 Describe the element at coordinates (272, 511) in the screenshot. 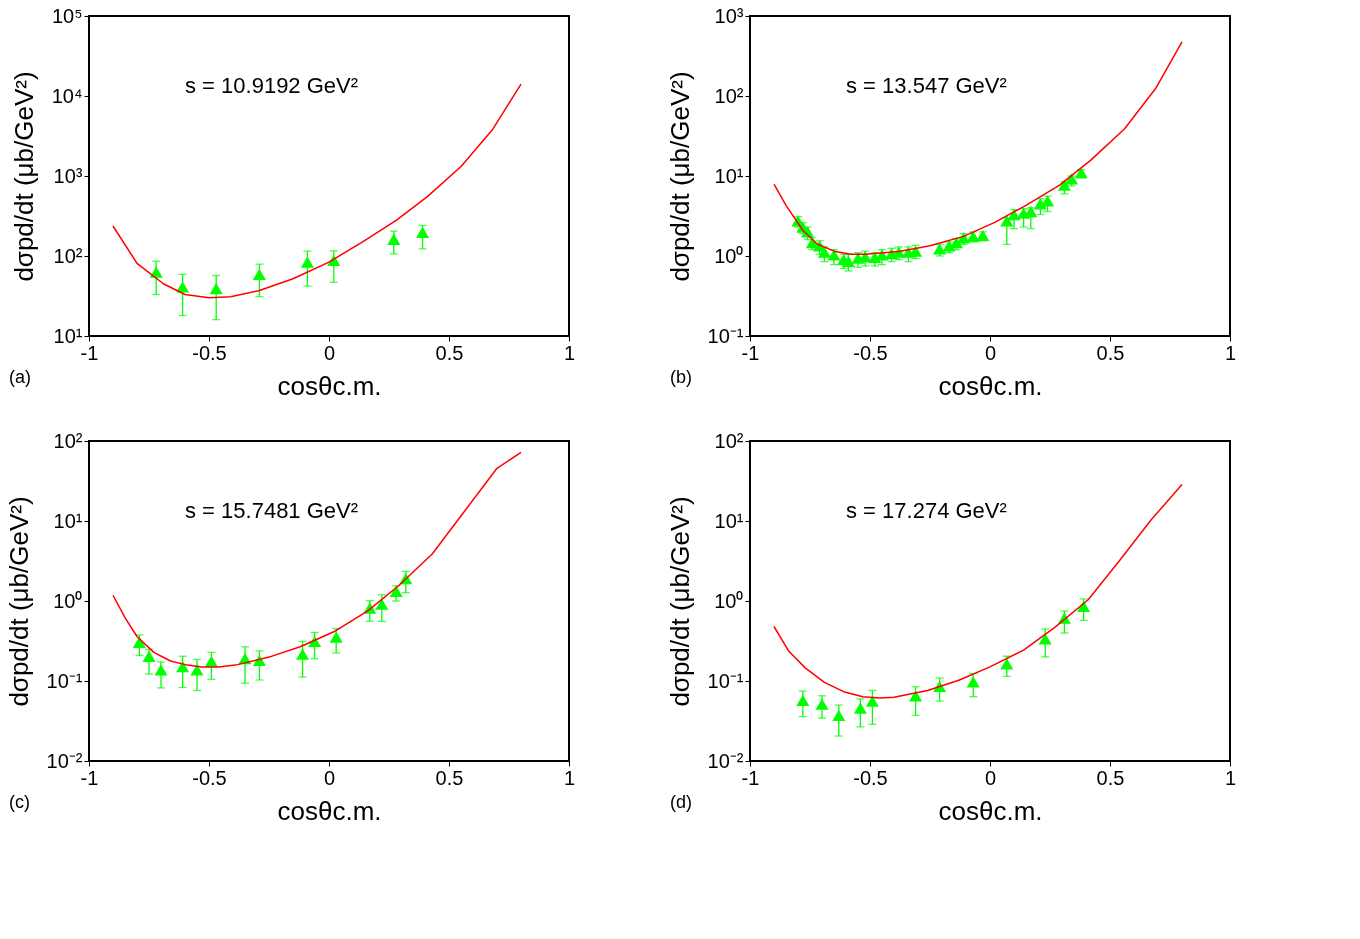

I see `annotation: s = 15.7481 GeV²` at that location.